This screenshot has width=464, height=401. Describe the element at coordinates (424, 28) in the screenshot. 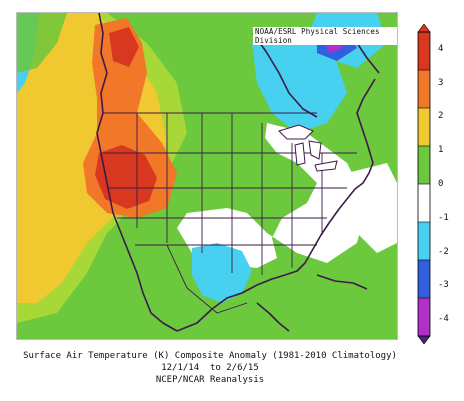

I see `colorbar-arrow-top` at that location.